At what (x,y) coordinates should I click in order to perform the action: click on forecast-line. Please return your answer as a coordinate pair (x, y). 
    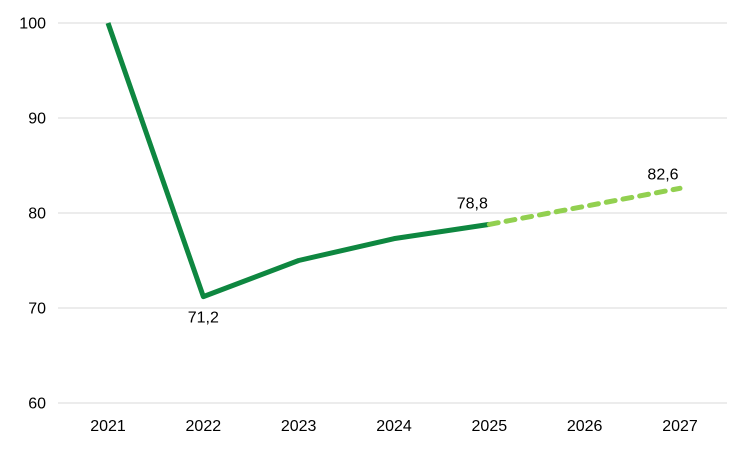
    Looking at the image, I should click on (584, 206).